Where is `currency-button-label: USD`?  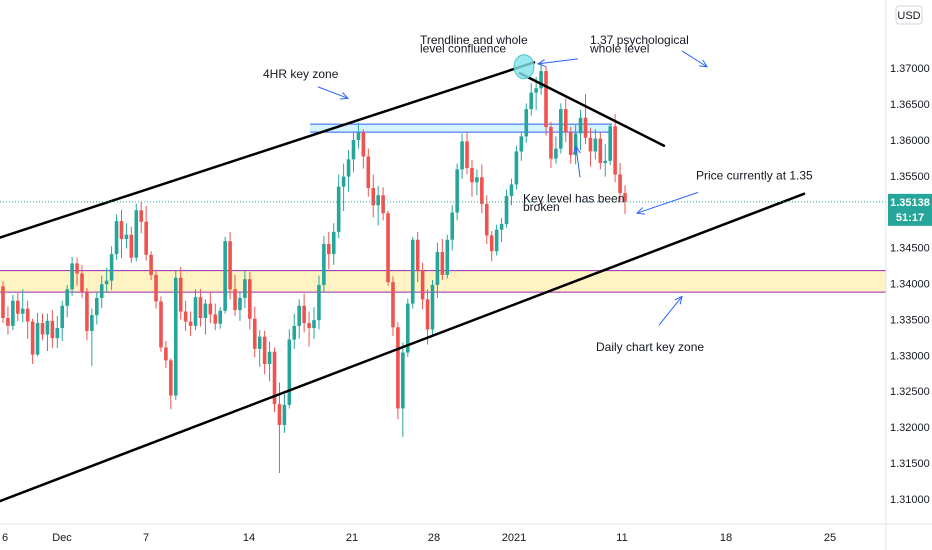 currency-button-label: USD is located at coordinates (908, 16).